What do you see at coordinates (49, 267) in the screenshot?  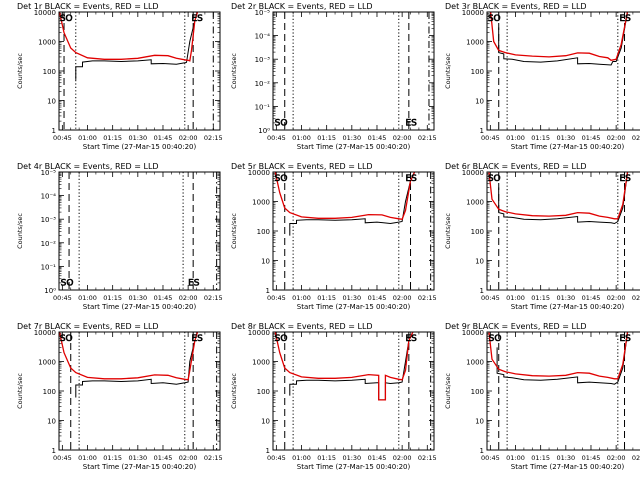 I see `y-tick-label: 10⁻¹` at bounding box center [49, 267].